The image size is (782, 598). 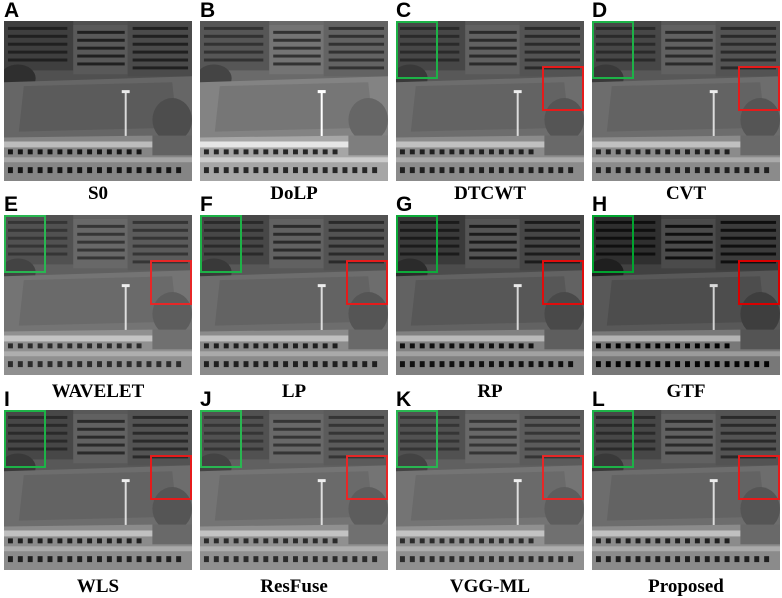 I want to click on panel-caption: CVT, so click(x=686, y=193).